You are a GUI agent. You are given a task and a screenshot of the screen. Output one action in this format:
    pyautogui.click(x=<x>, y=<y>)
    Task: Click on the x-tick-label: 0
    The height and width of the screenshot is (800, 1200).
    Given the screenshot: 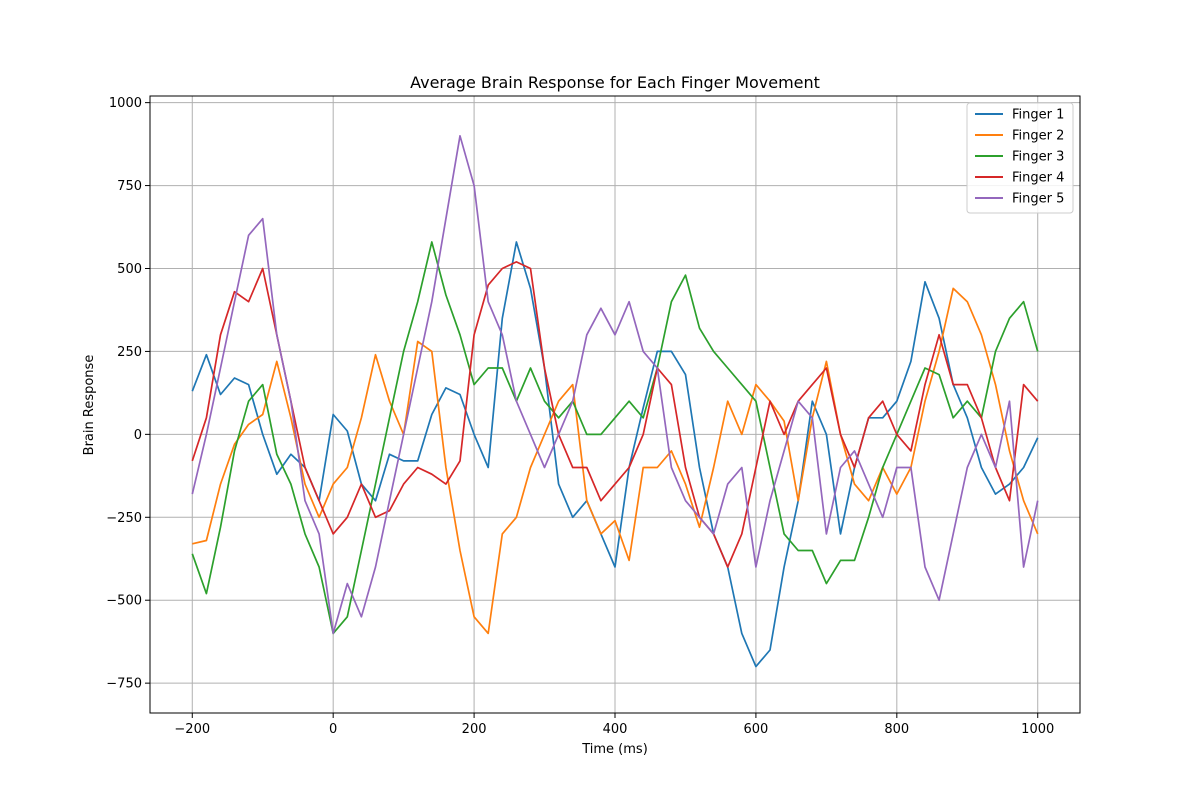 What is the action you would take?
    pyautogui.click(x=333, y=729)
    